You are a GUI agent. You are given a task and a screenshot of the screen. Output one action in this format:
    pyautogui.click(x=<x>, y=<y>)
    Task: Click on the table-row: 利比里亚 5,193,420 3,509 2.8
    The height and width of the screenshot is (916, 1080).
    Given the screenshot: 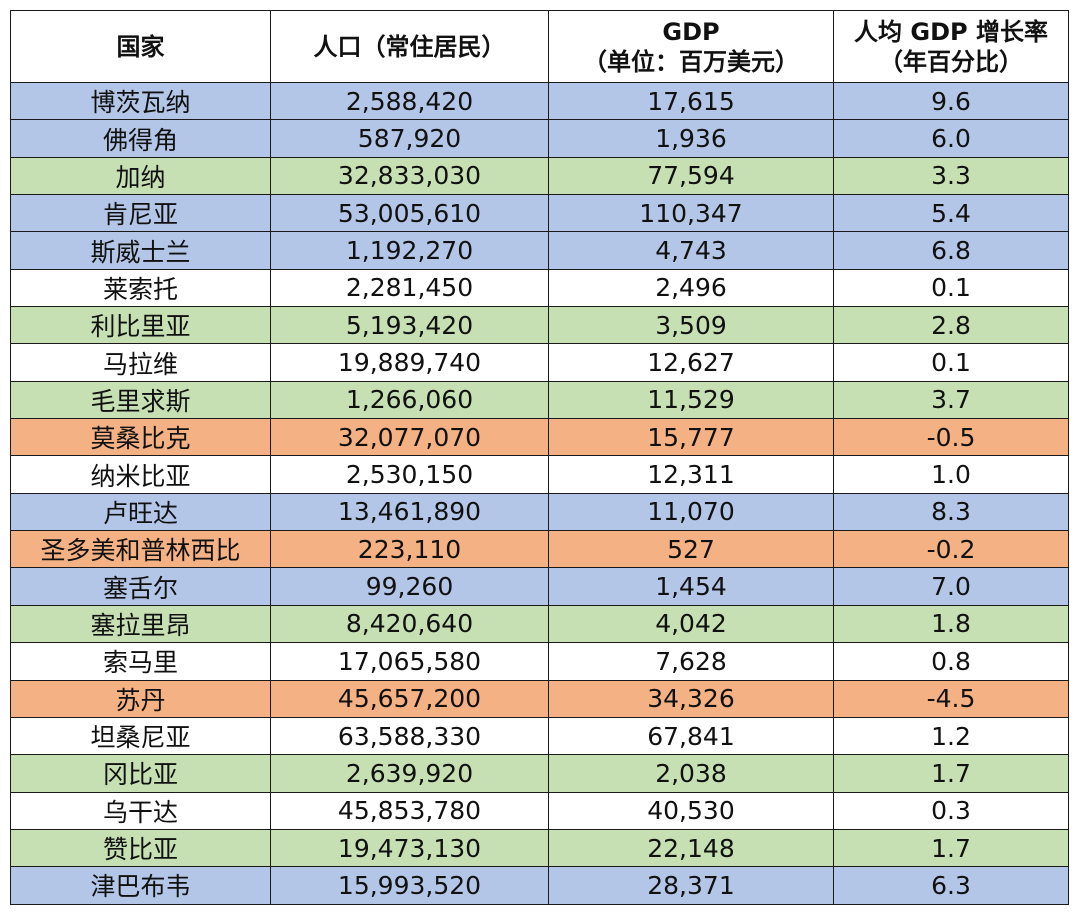 What is the action you would take?
    pyautogui.click(x=539, y=325)
    